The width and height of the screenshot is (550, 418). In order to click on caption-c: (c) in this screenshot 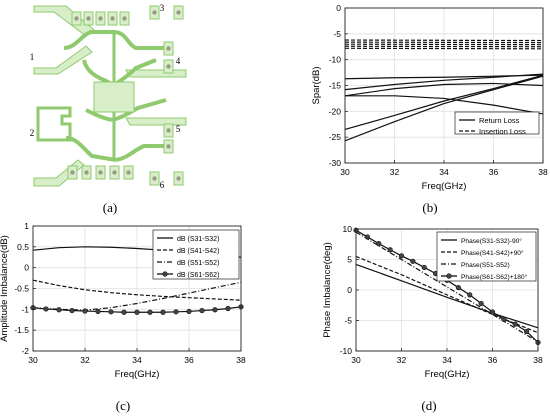, I will do `click(123, 405)`.